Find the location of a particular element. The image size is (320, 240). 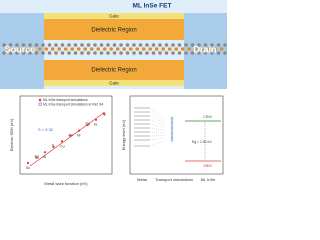

dielectric-top is located at coordinates (114, 29).